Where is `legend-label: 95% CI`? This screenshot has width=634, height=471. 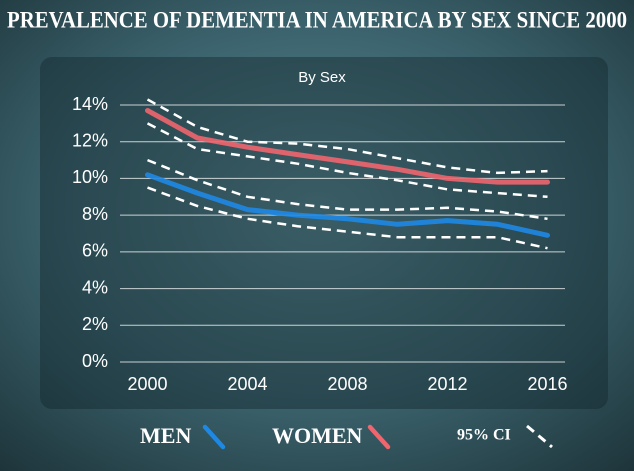 legend-label: 95% CI is located at coordinates (484, 435).